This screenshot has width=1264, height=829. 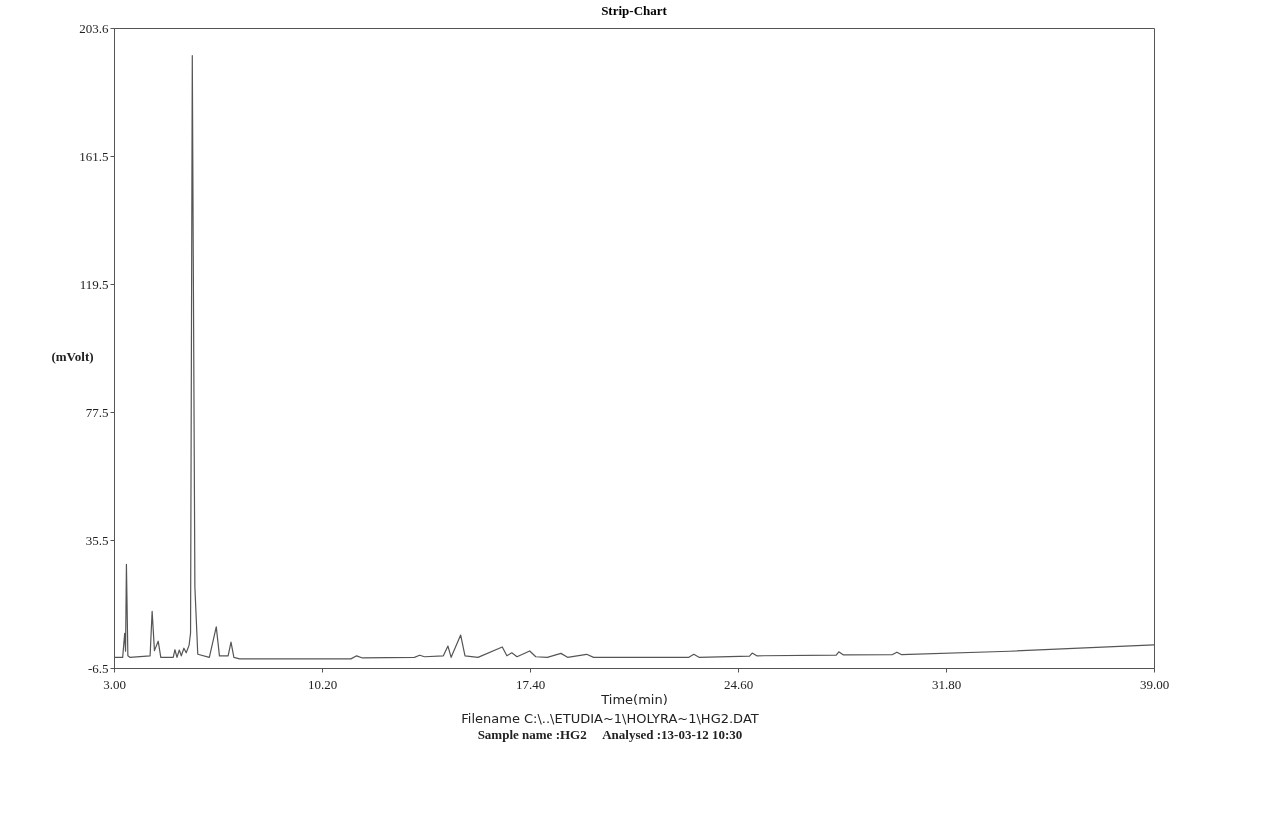 I want to click on x-tick-label: 24.60, so click(x=738, y=684).